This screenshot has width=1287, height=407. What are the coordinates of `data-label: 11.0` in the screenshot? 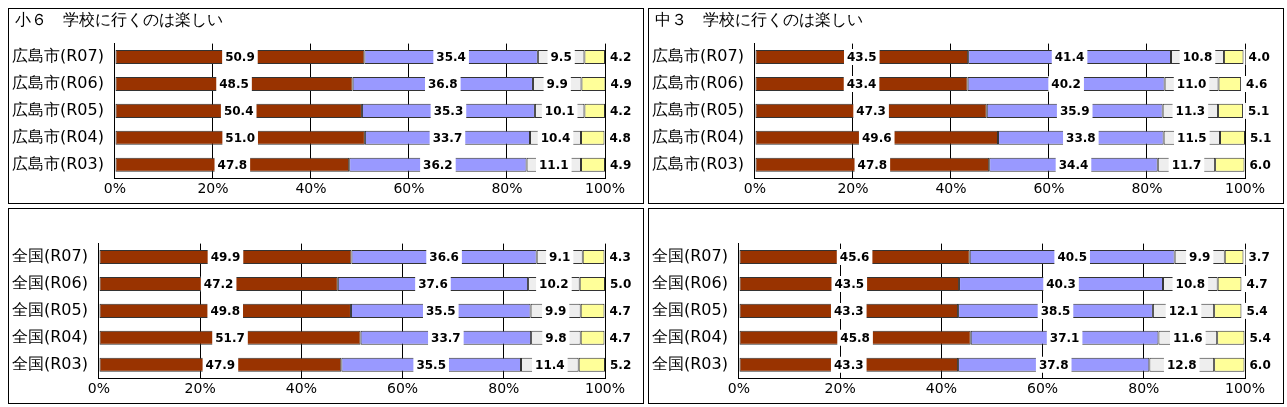 It's located at (1191, 84).